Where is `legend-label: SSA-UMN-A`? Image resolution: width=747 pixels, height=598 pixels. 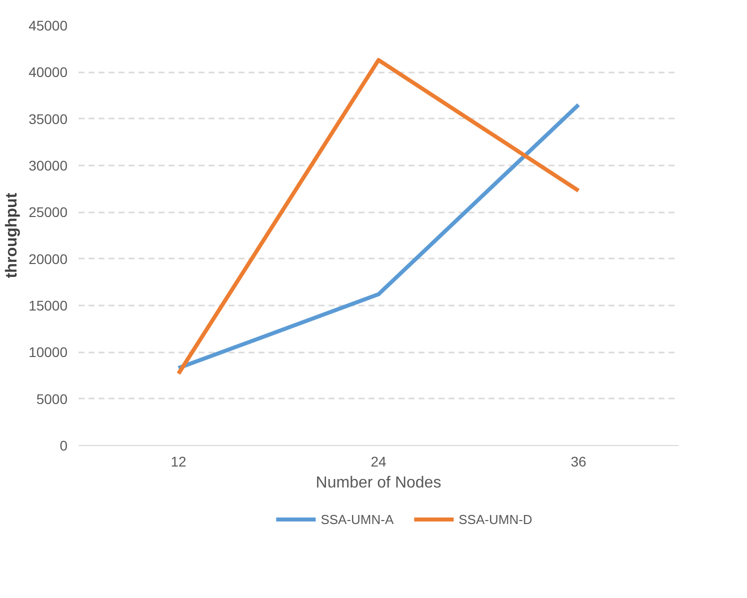
legend-label: SSA-UMN-A is located at coordinates (357, 519).